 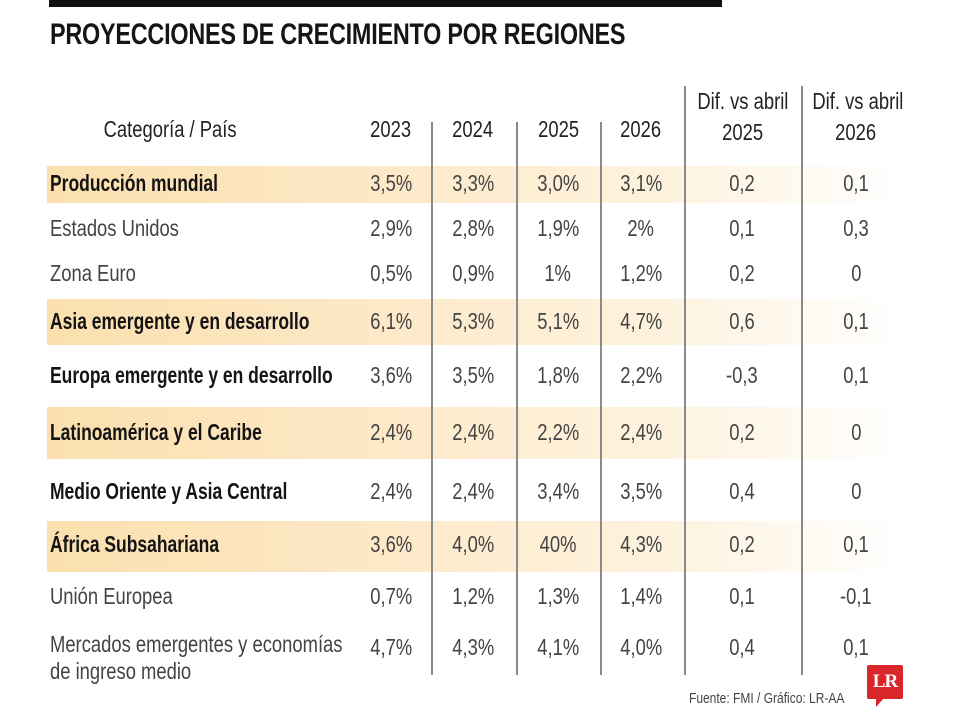 I want to click on table-cell: 1,8%, so click(x=558, y=375).